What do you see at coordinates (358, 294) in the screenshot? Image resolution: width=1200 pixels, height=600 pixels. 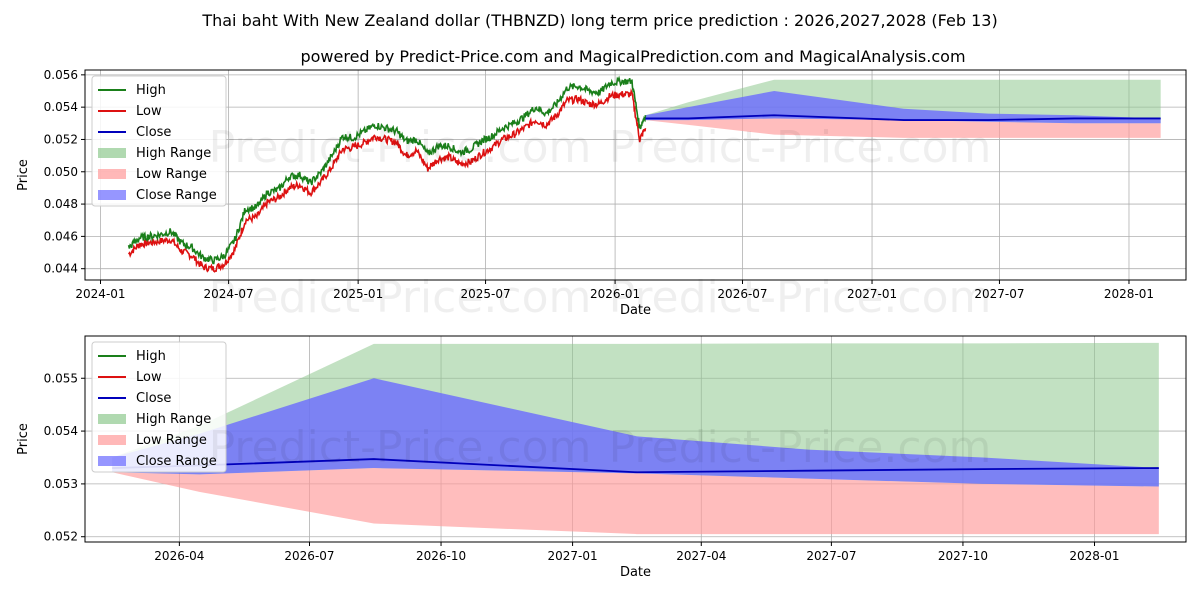 I see `x-tick-label: 2025-01` at bounding box center [358, 294].